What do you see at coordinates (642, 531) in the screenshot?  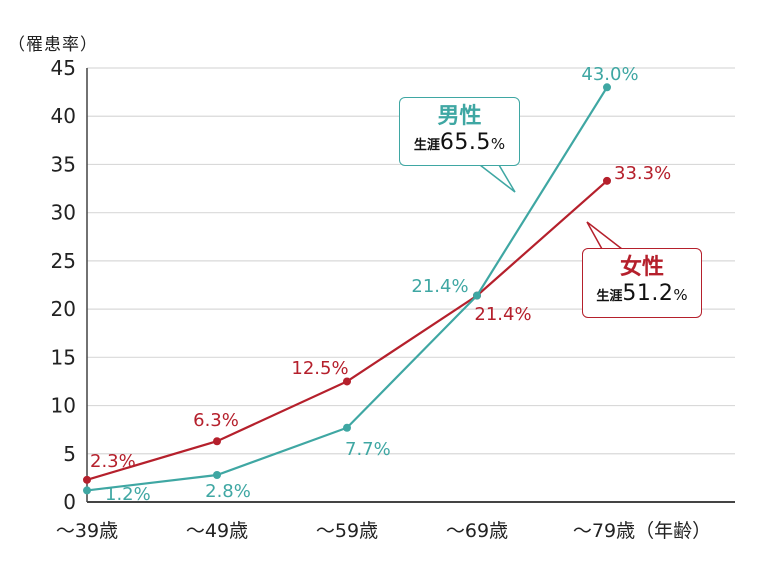 I see `x-tick-label: ～79歳（年齢）` at bounding box center [642, 531].